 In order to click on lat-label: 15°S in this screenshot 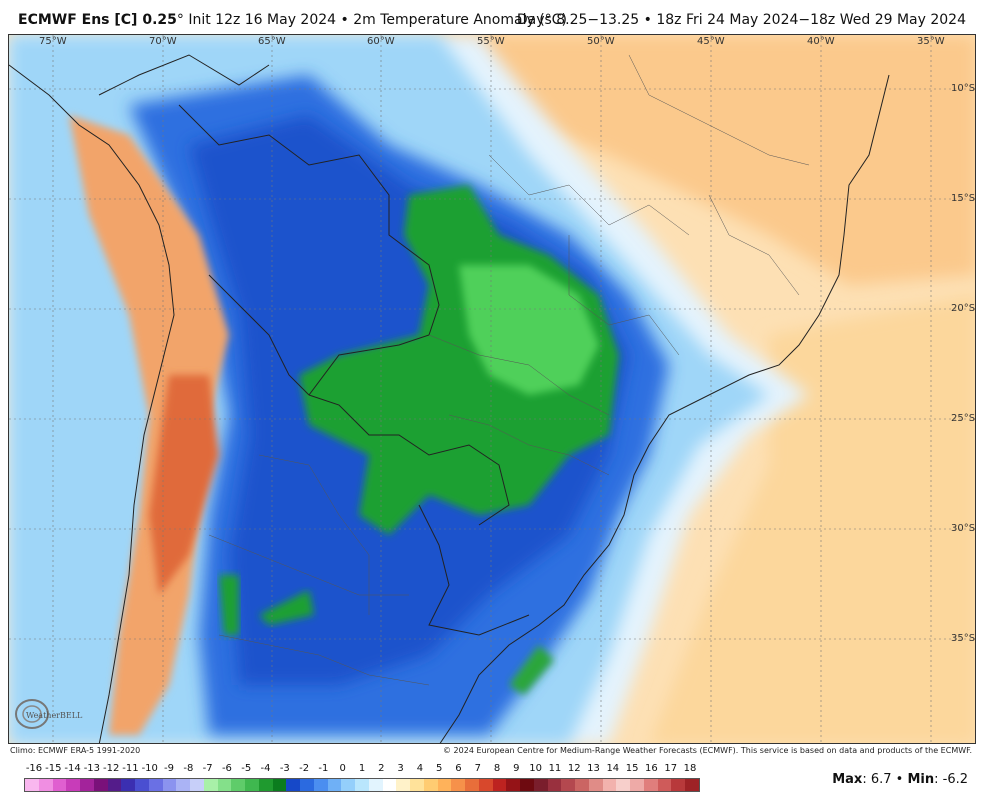, I will do `click(963, 198)`.